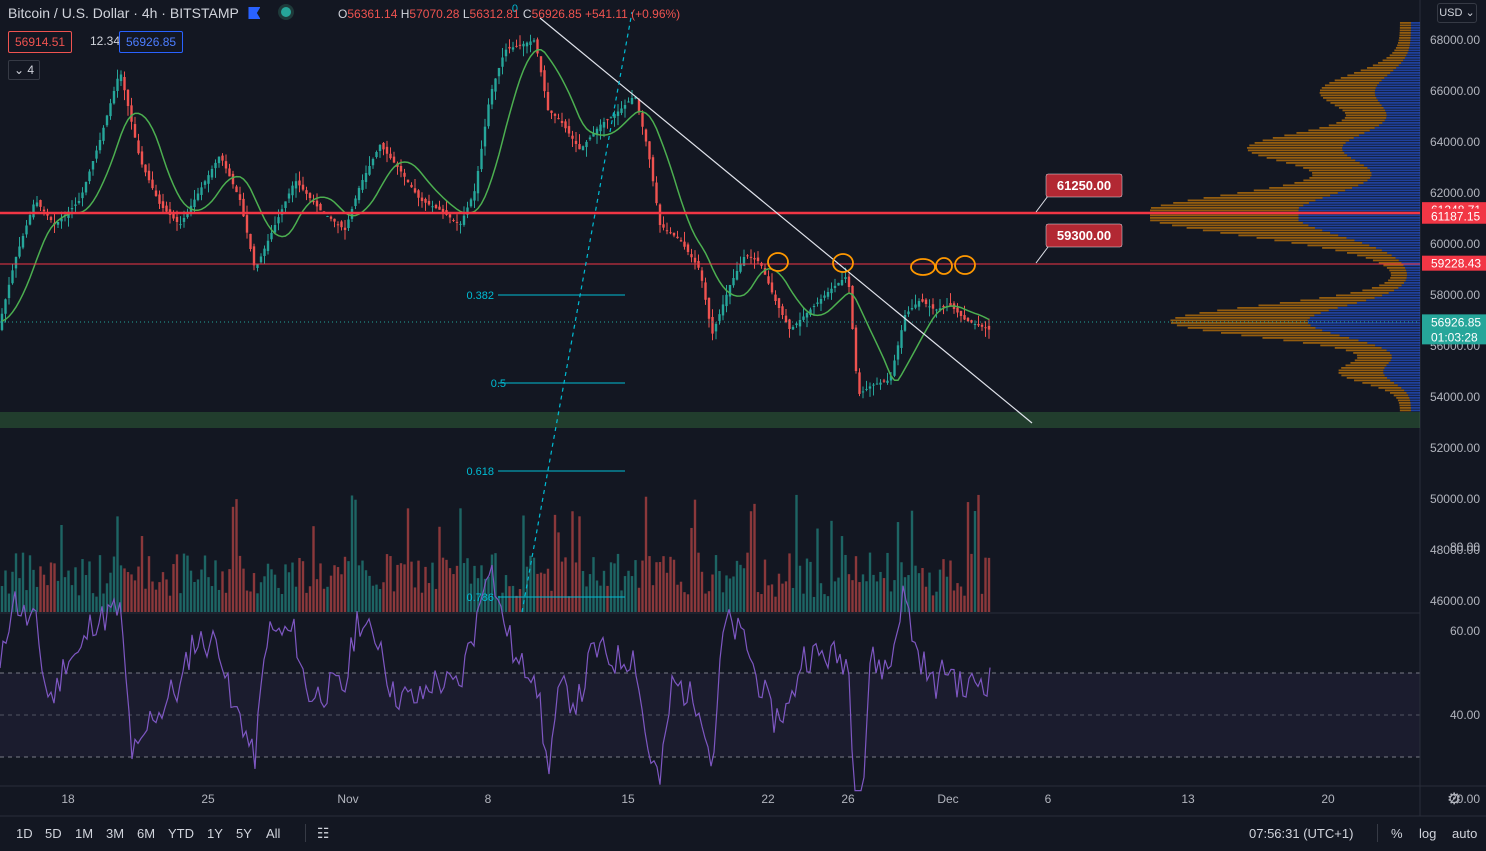 The width and height of the screenshot is (1486, 851). Describe the element at coordinates (146, 833) in the screenshot. I see `range-6m-button: 6M` at that location.